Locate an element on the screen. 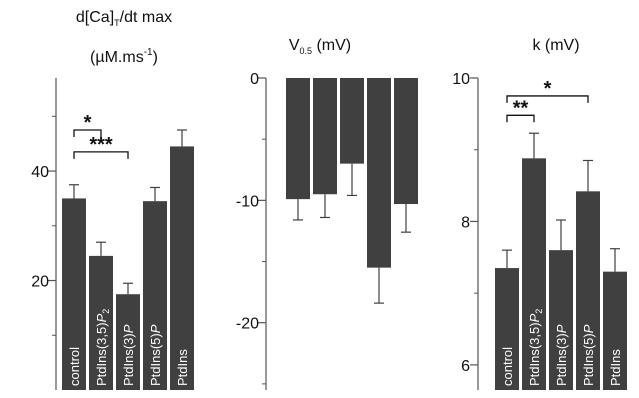 This screenshot has height=398, width=639. y-tick-label: 20 is located at coordinates (40, 282).